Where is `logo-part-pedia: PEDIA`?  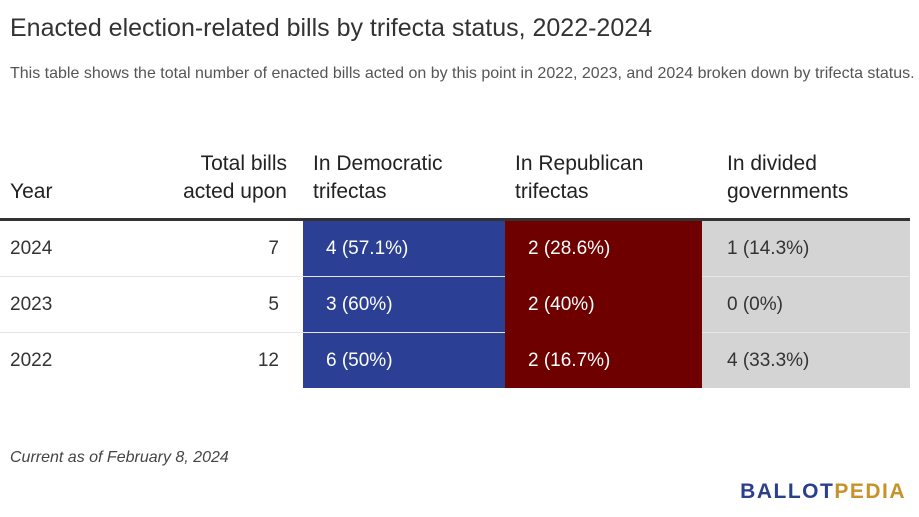 logo-part-pedia: PEDIA is located at coordinates (870, 491).